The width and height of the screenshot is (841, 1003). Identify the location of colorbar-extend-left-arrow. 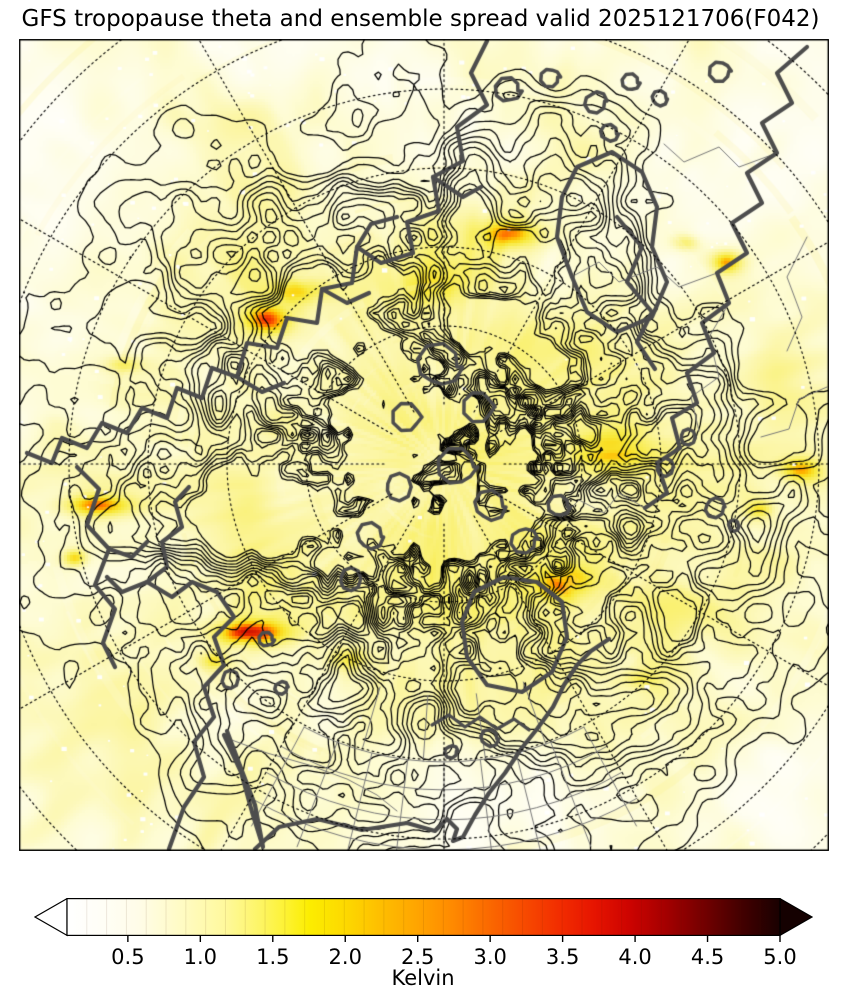
(50, 917).